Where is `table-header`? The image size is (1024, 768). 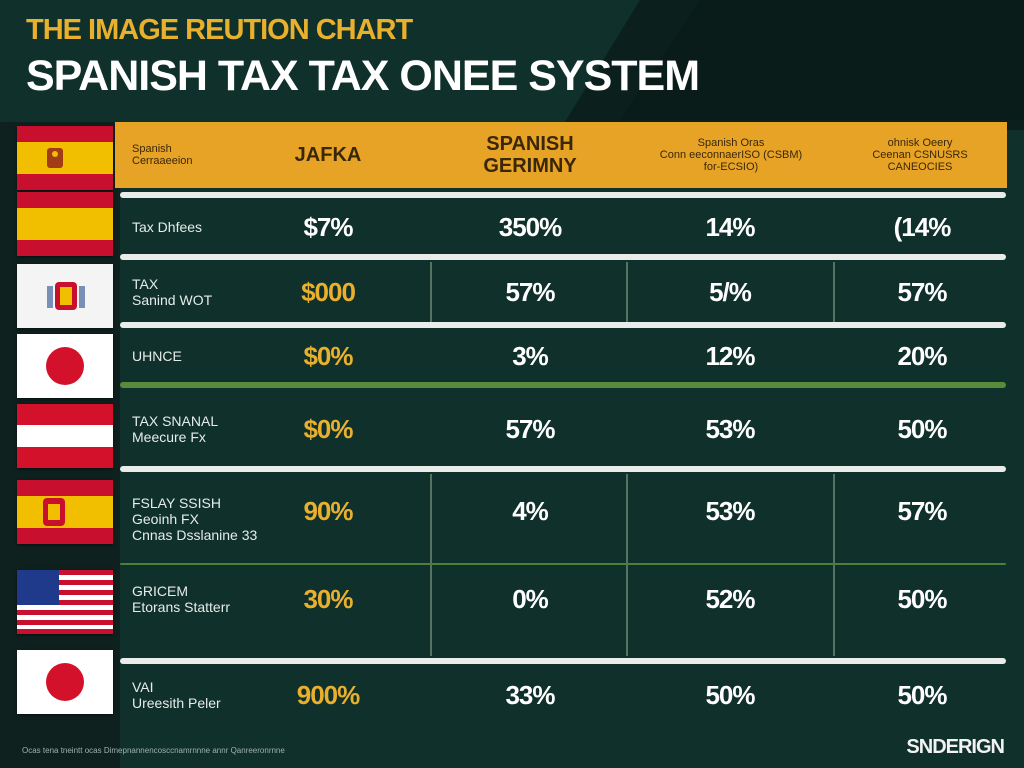
table-header is located at coordinates (561, 155).